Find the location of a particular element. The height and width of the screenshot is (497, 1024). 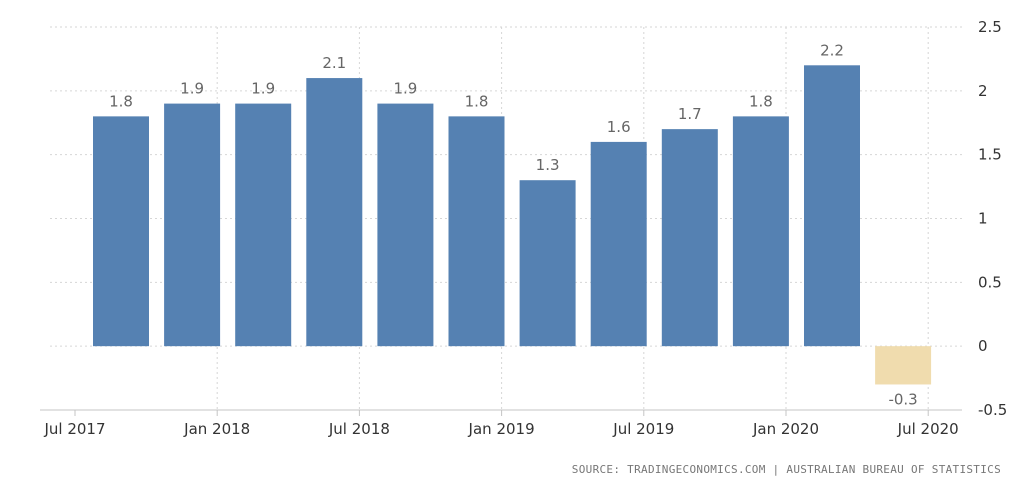

data-label: -0.3 is located at coordinates (902, 399).